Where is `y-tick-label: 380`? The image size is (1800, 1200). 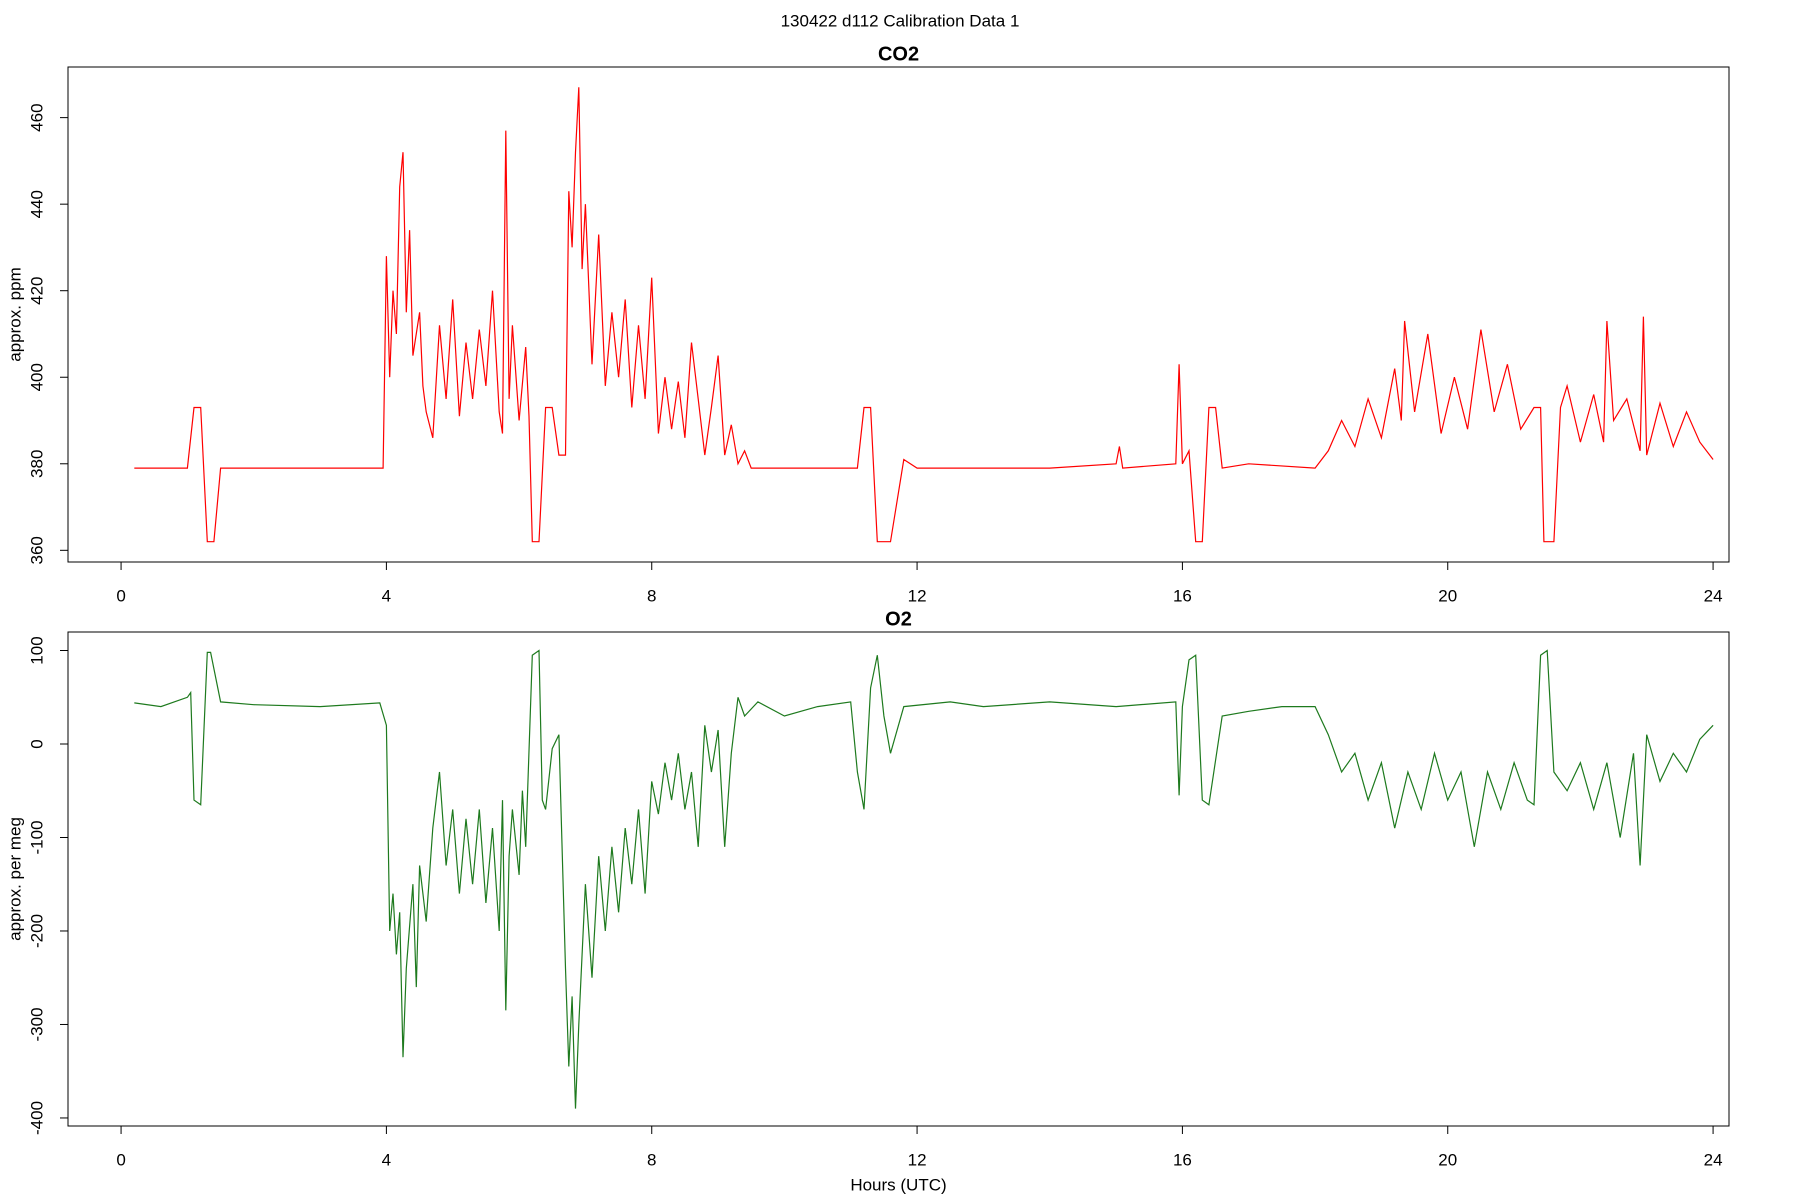
y-tick-label: 380 is located at coordinates (36, 464).